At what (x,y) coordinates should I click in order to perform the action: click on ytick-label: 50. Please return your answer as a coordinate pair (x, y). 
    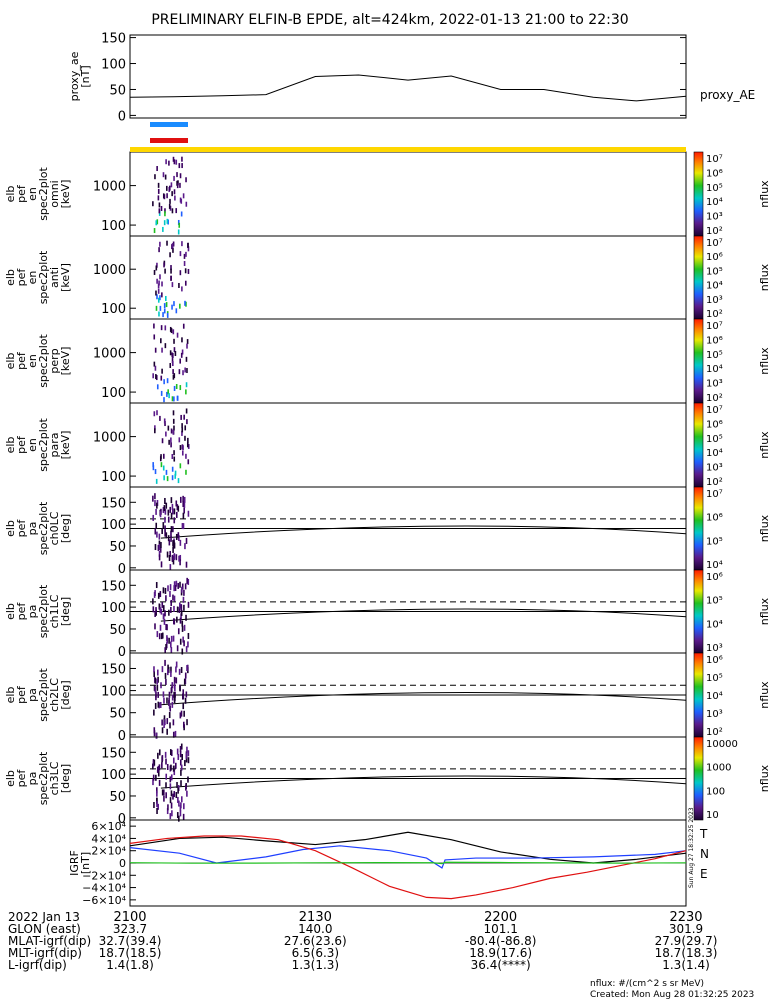
    Looking at the image, I should click on (117, 90).